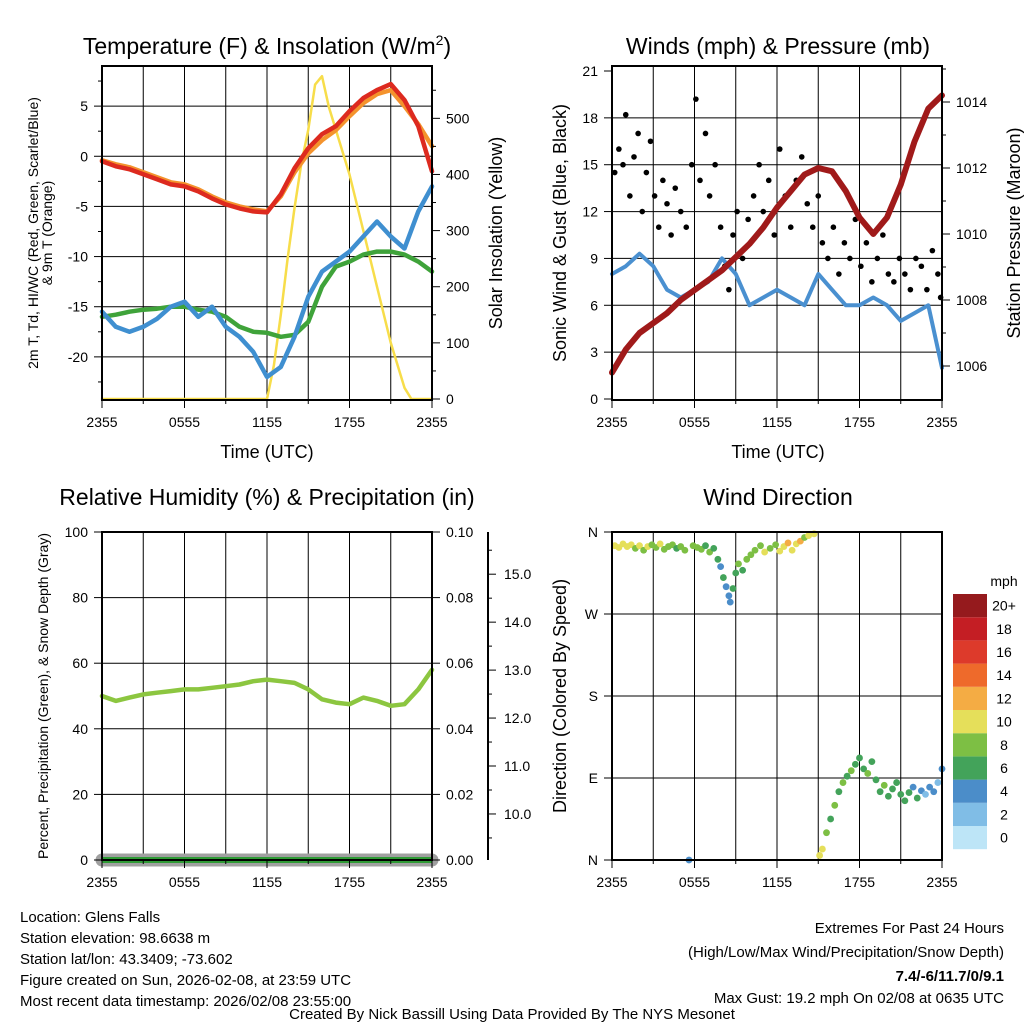 Image resolution: width=1024 pixels, height=1024 pixels. I want to click on y-axis-label: Sonic Wind & Gust (Blue, Black), so click(560, 233).